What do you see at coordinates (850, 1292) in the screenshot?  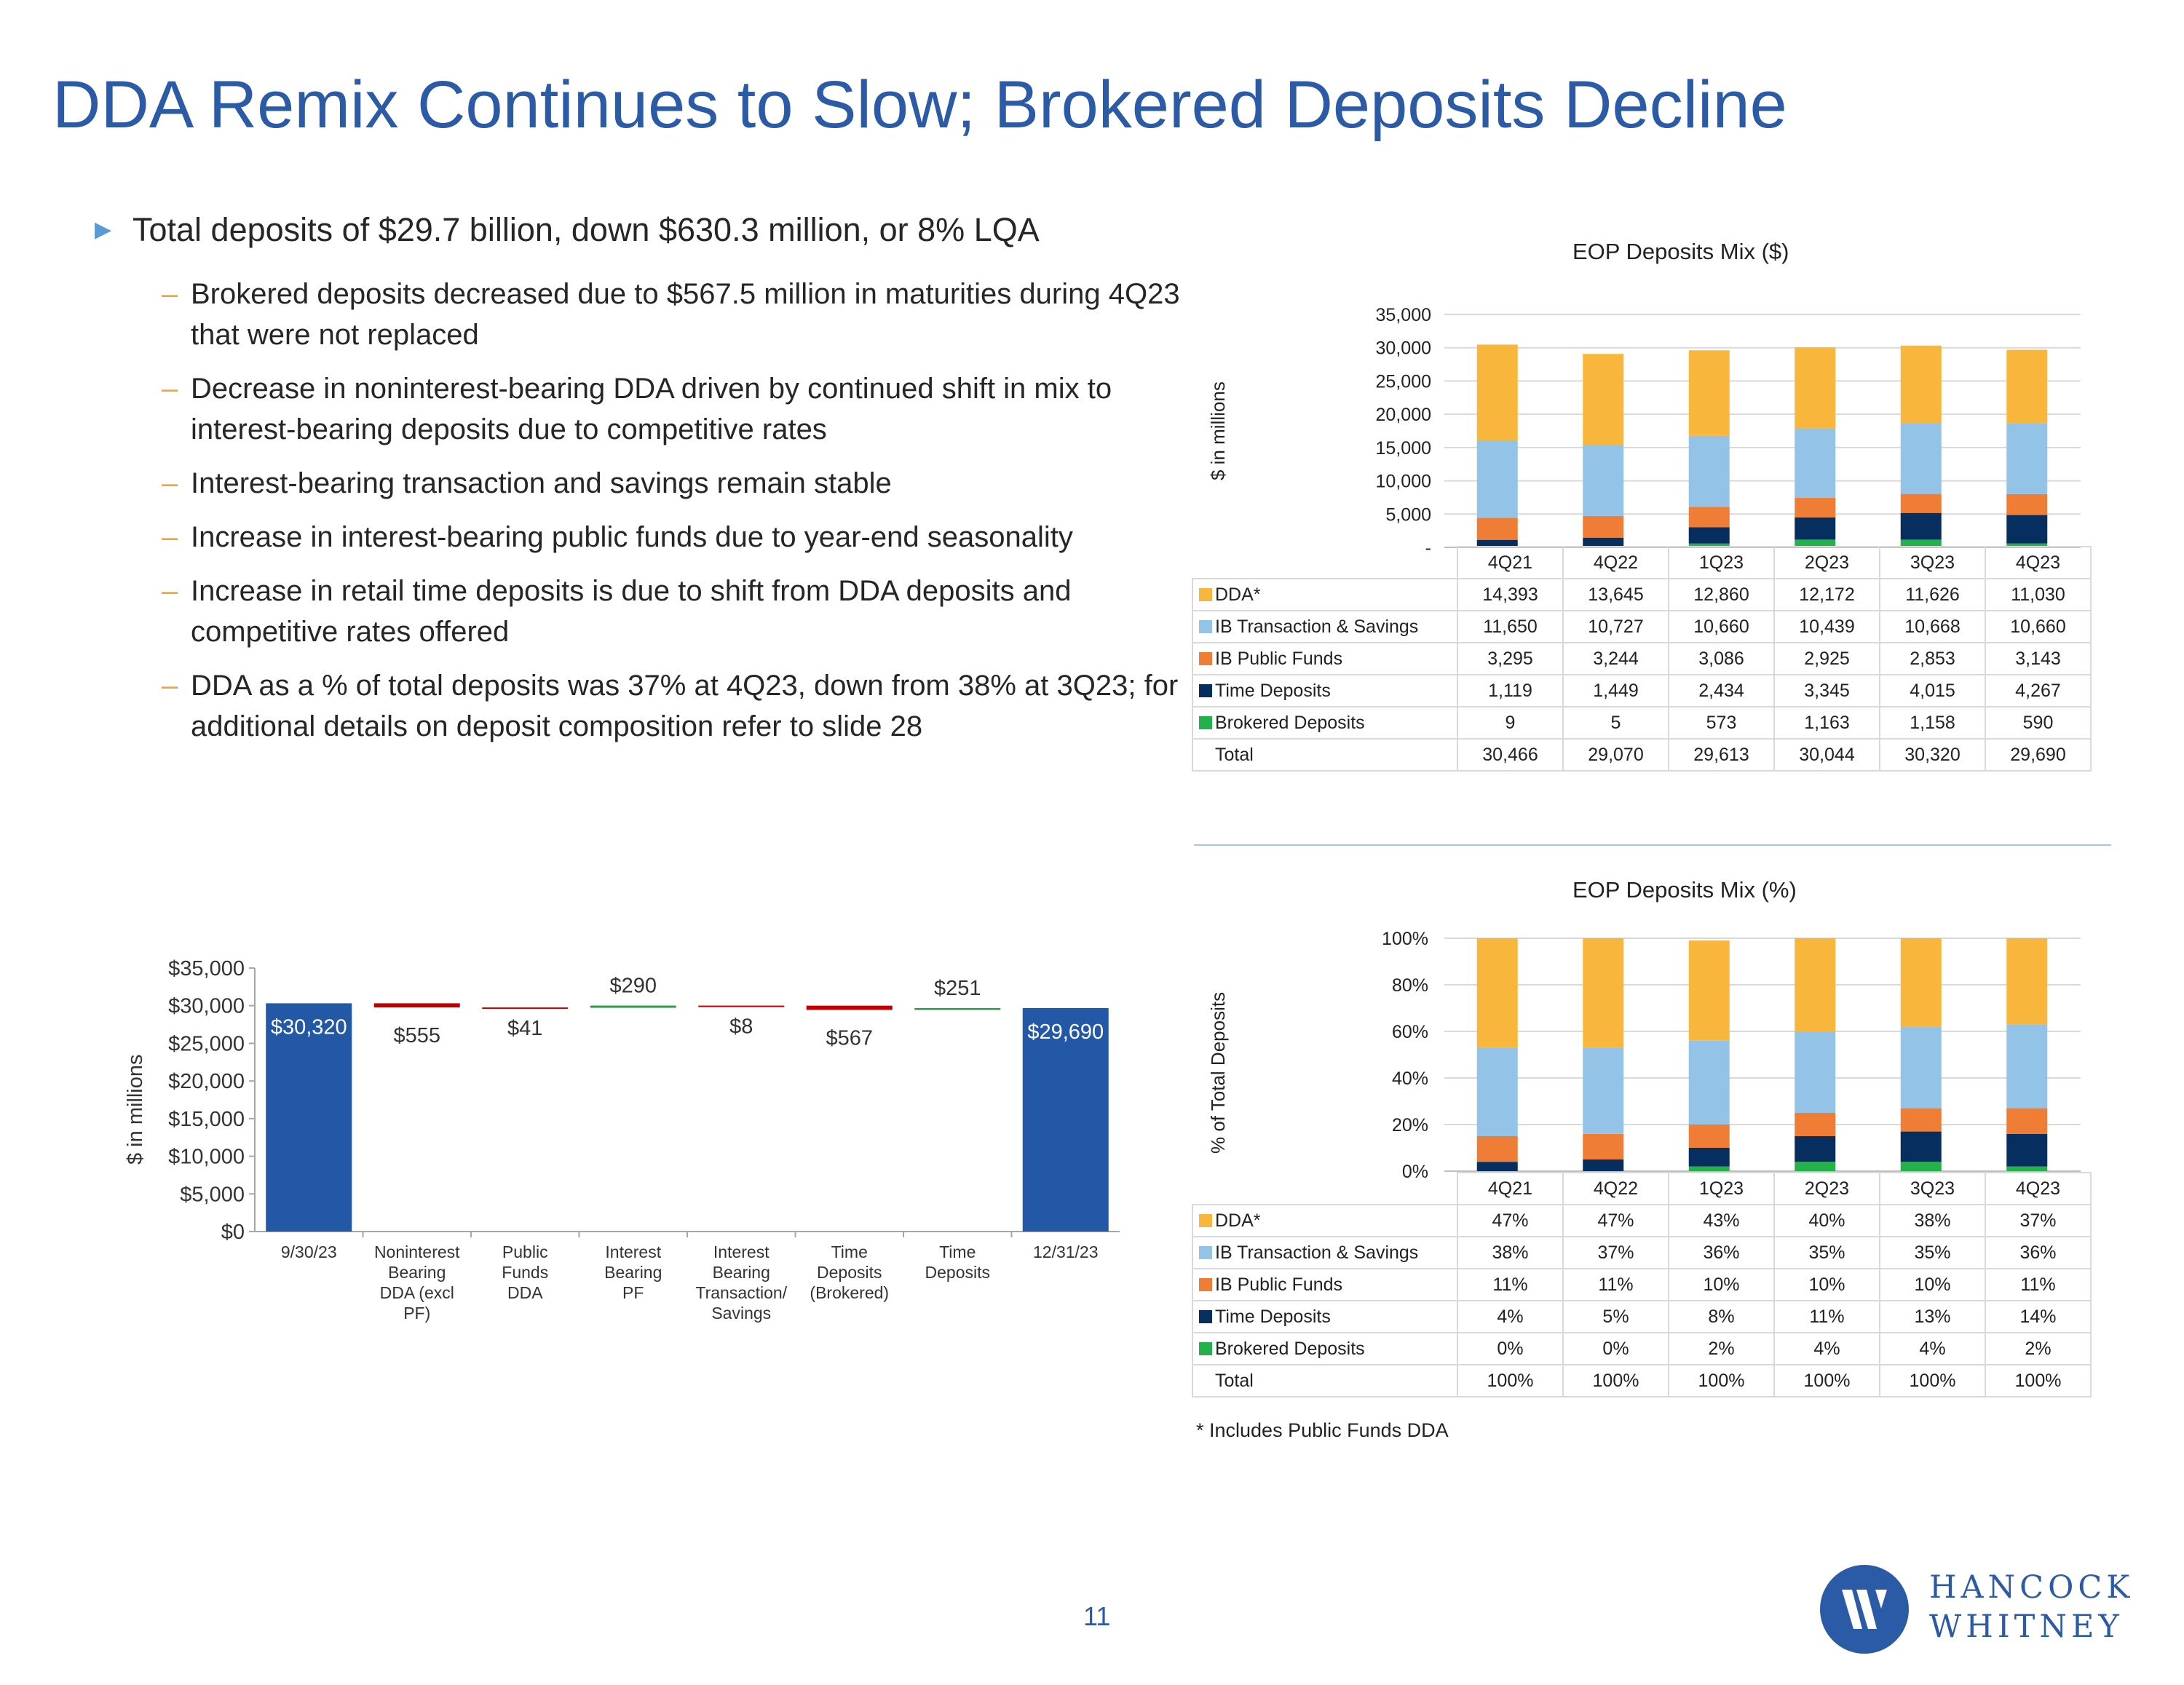 I see `x-category-line: (Brokered)` at bounding box center [850, 1292].